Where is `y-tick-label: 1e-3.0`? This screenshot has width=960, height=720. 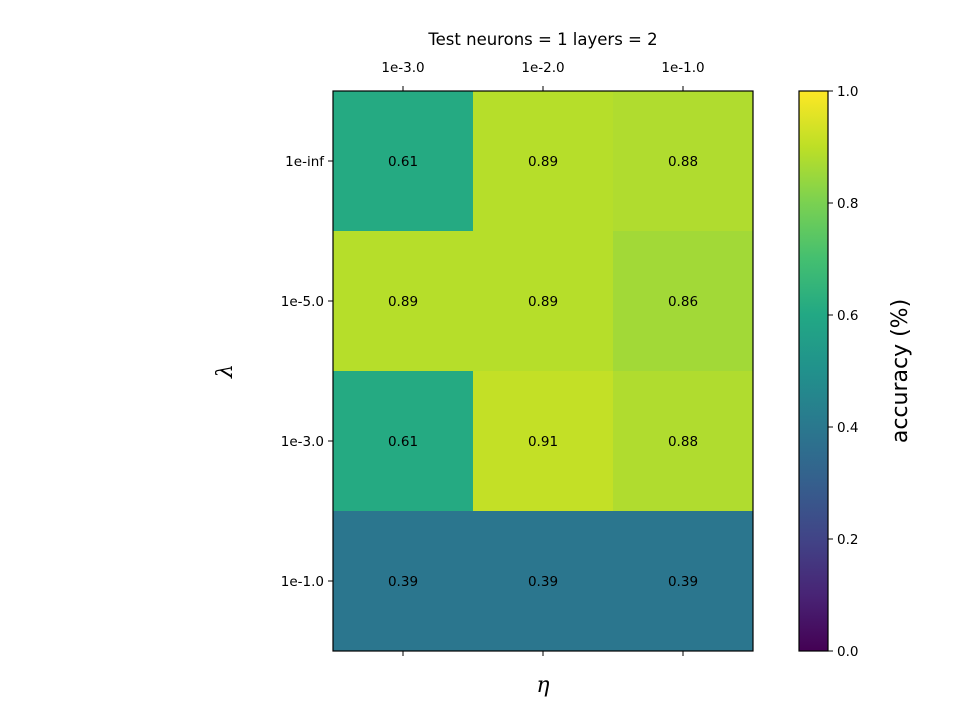
y-tick-label: 1e-3.0 is located at coordinates (302, 442).